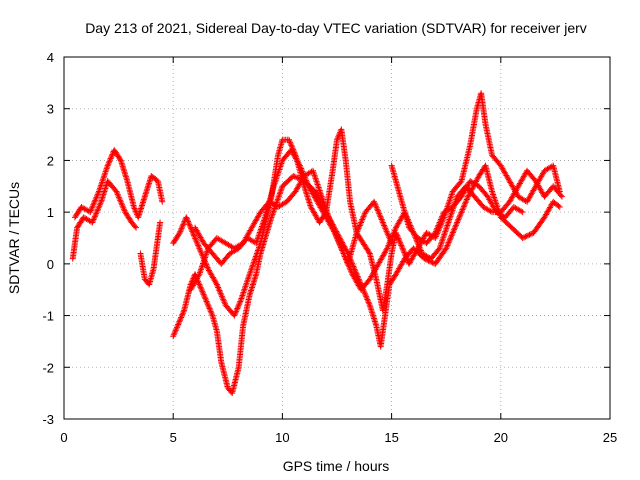  Describe the element at coordinates (50, 212) in the screenshot. I see `y-tick-label: 1` at that location.